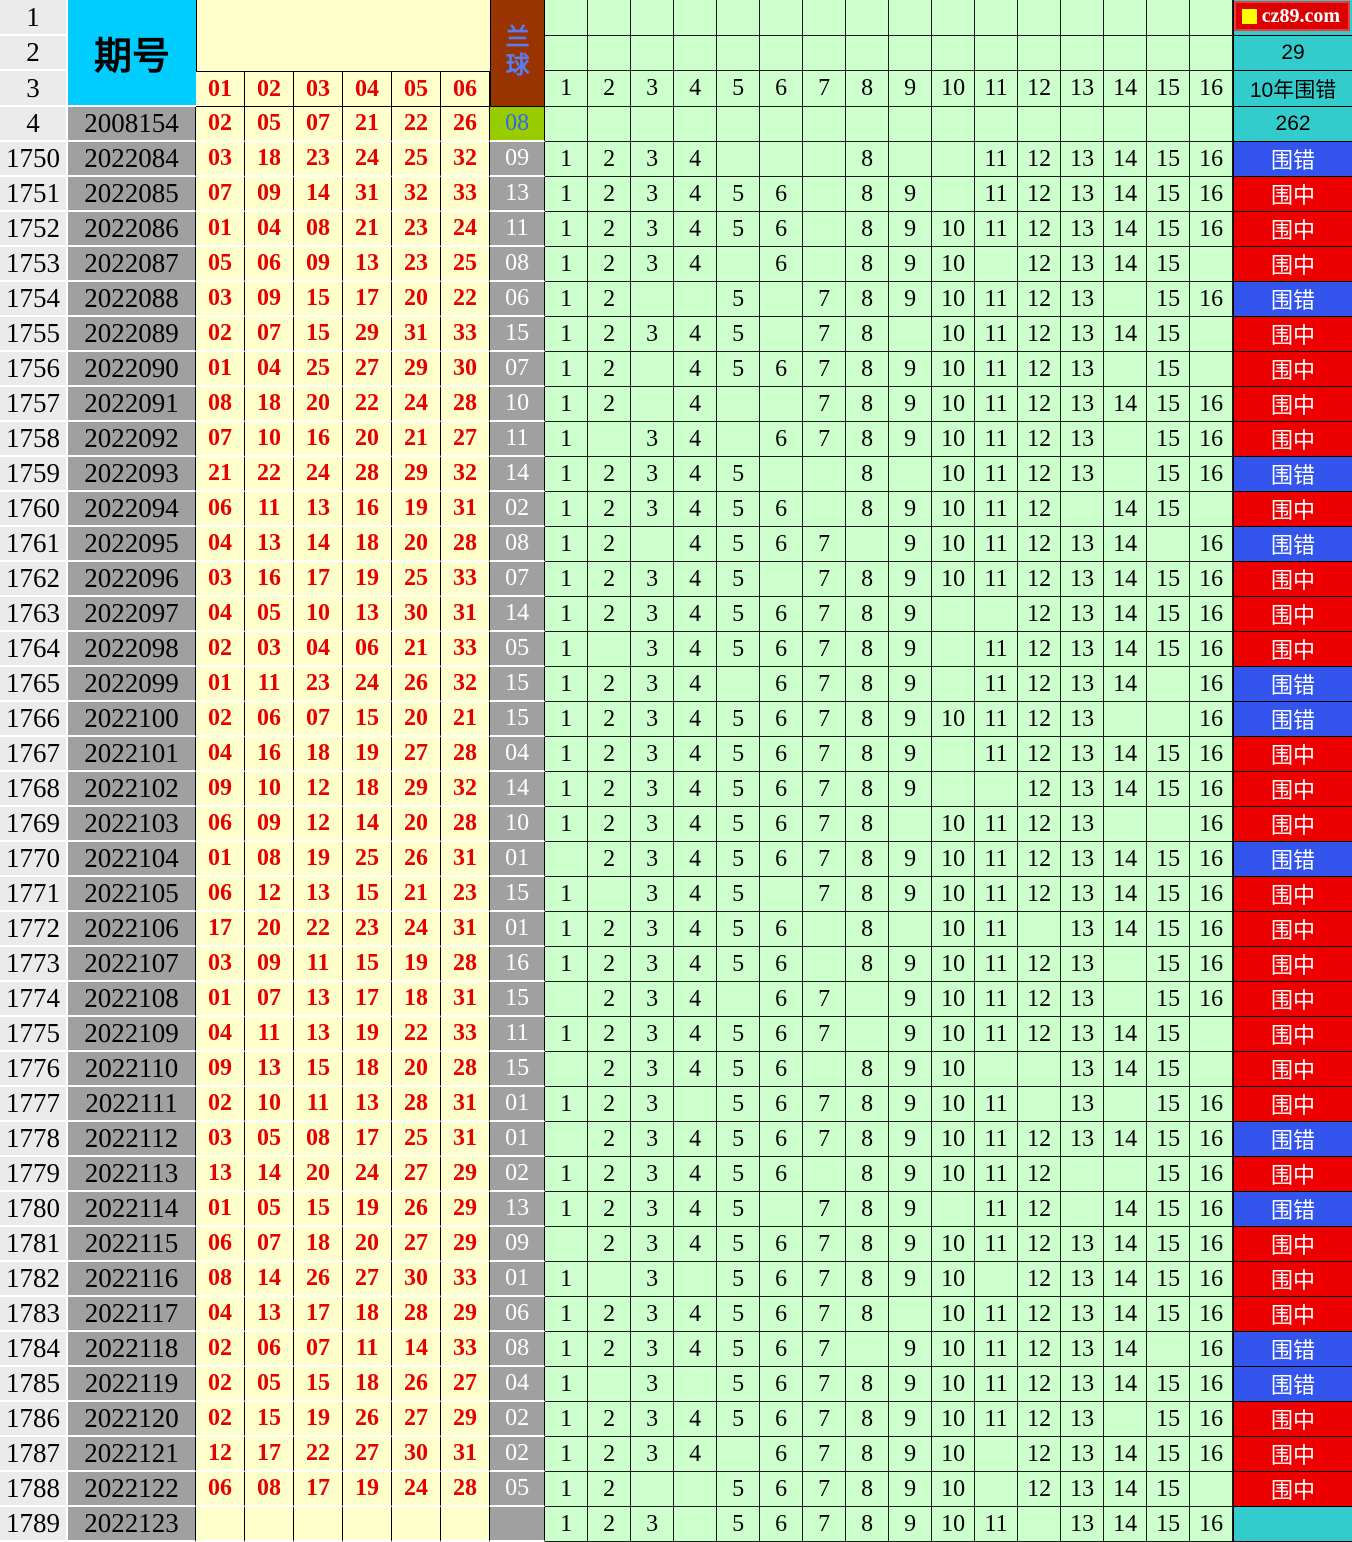  What do you see at coordinates (1292, 264) in the screenshot?
I see `result-cell: 围中` at bounding box center [1292, 264].